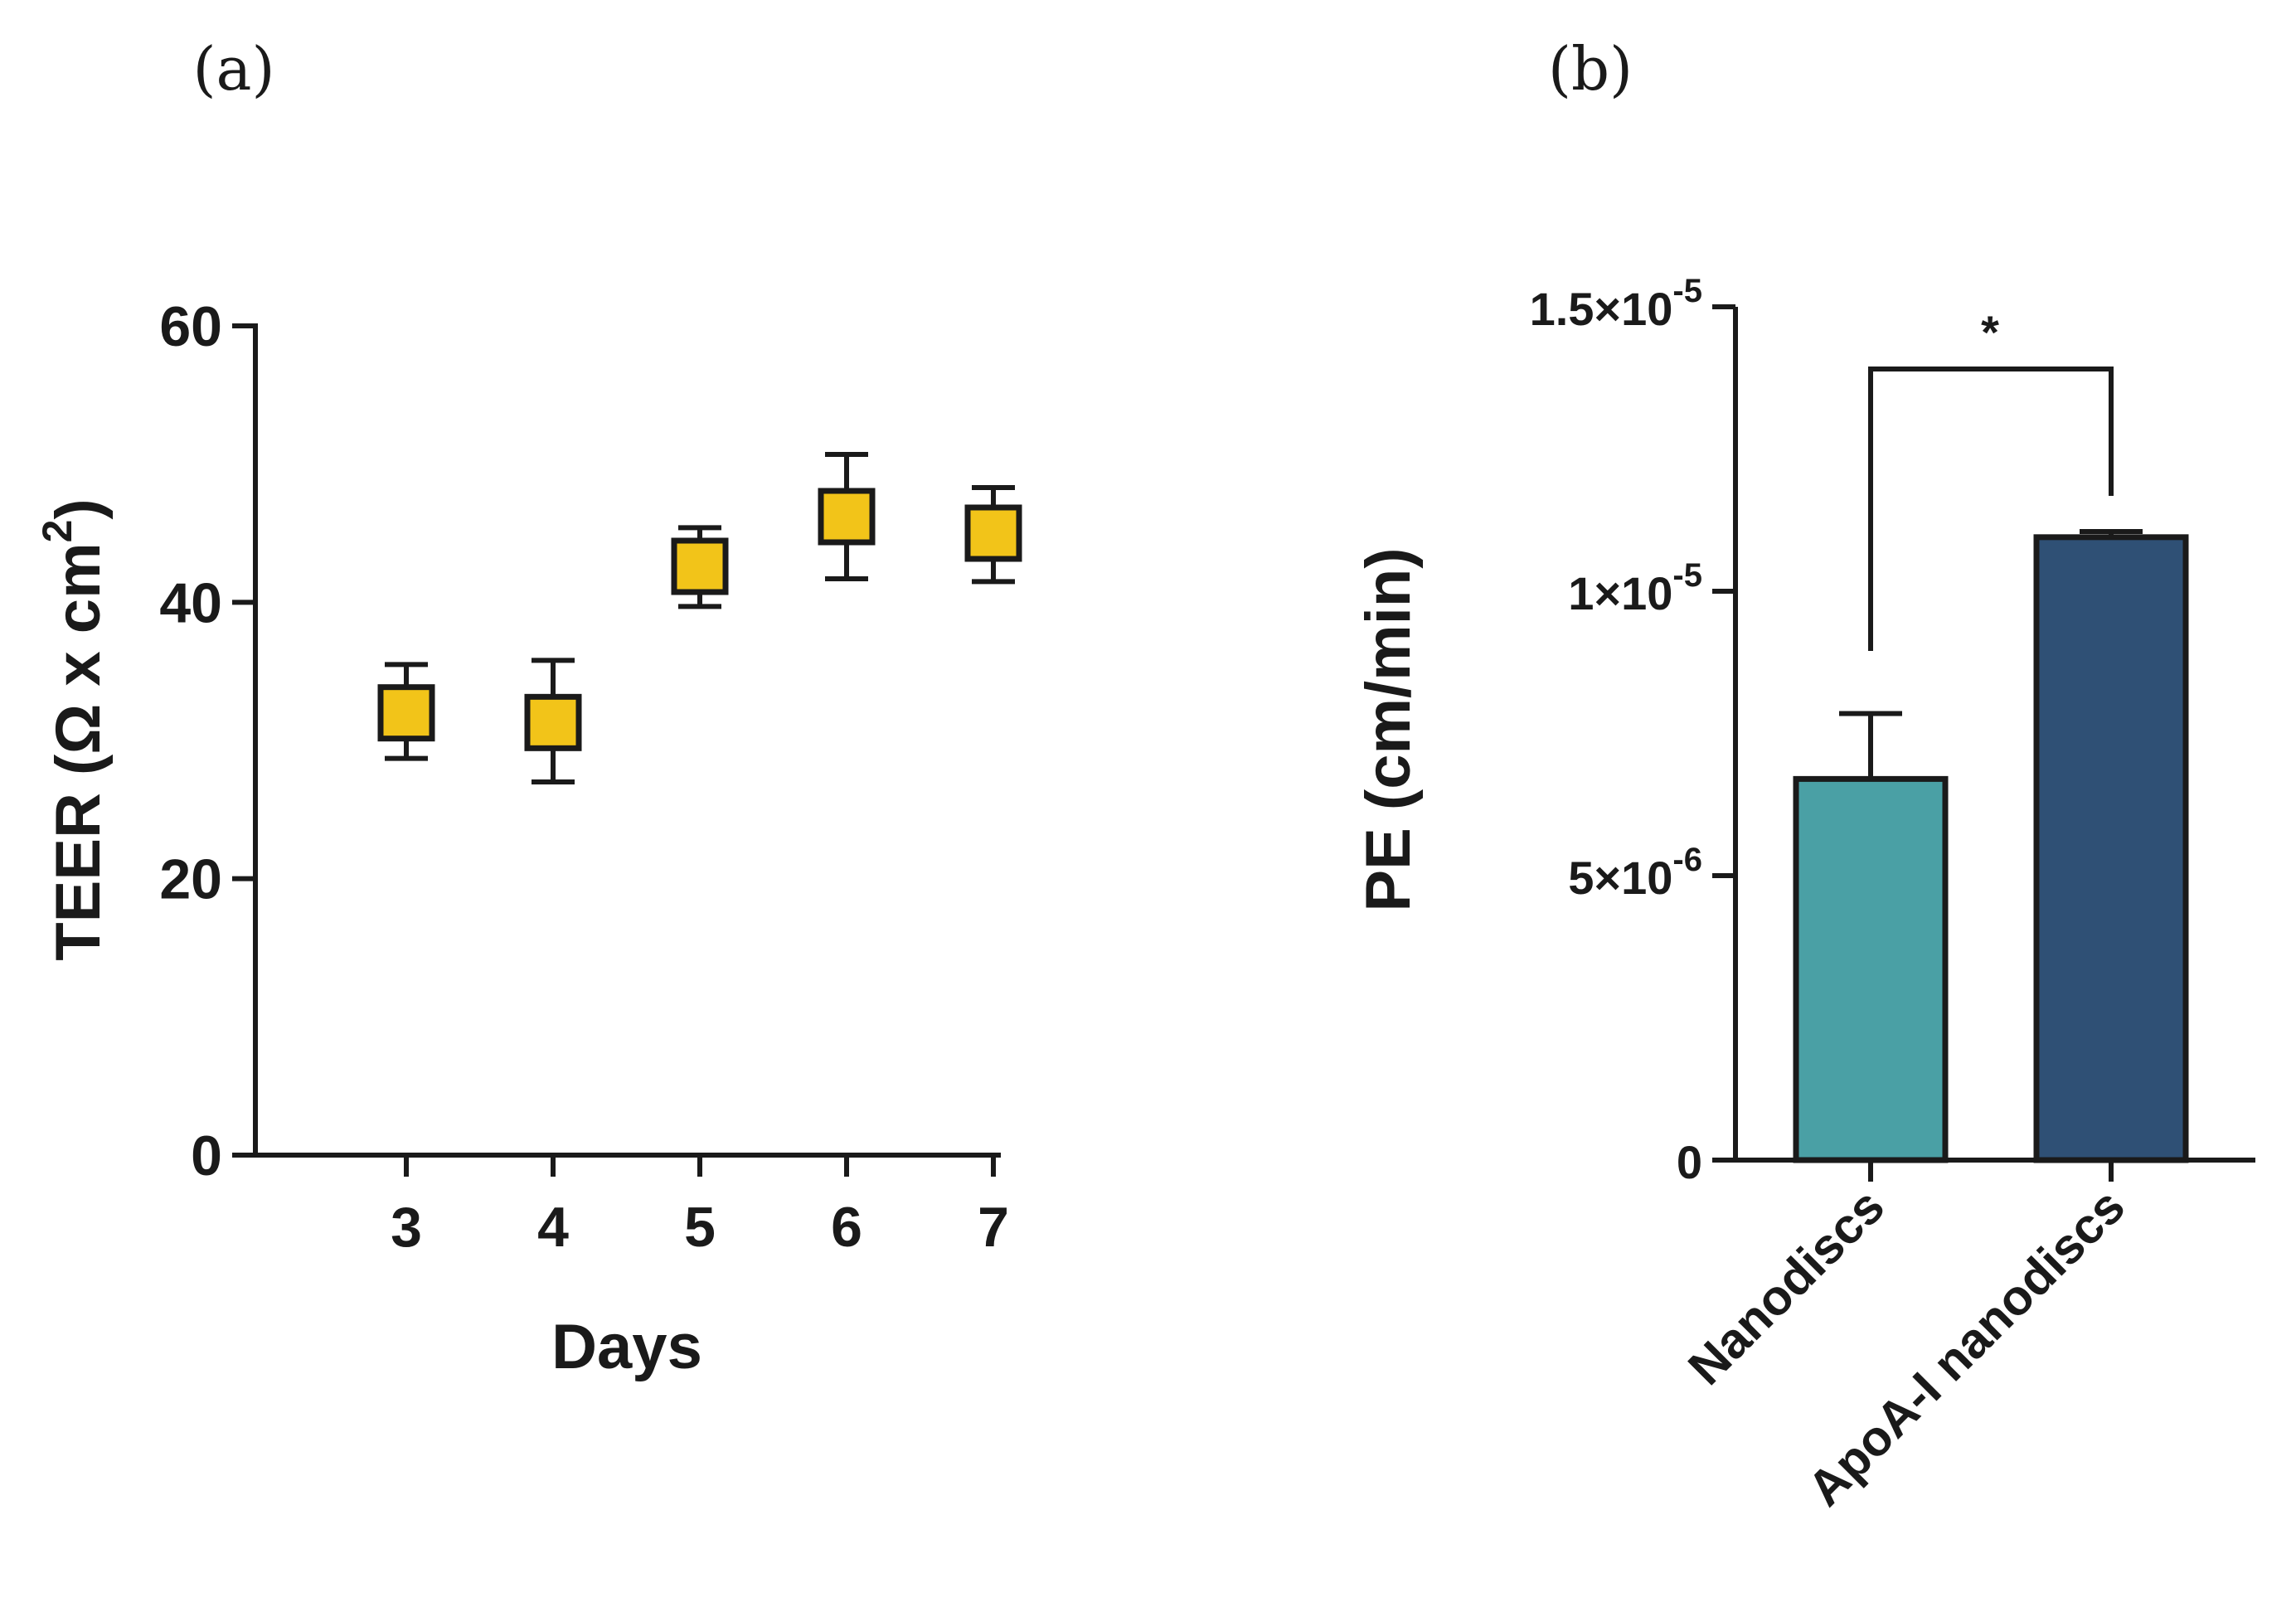 Image resolution: width=2296 pixels, height=1612 pixels. I want to click on panel-b-y-tick-label: 1.5×10⁻⁵, so click(1616, 304).